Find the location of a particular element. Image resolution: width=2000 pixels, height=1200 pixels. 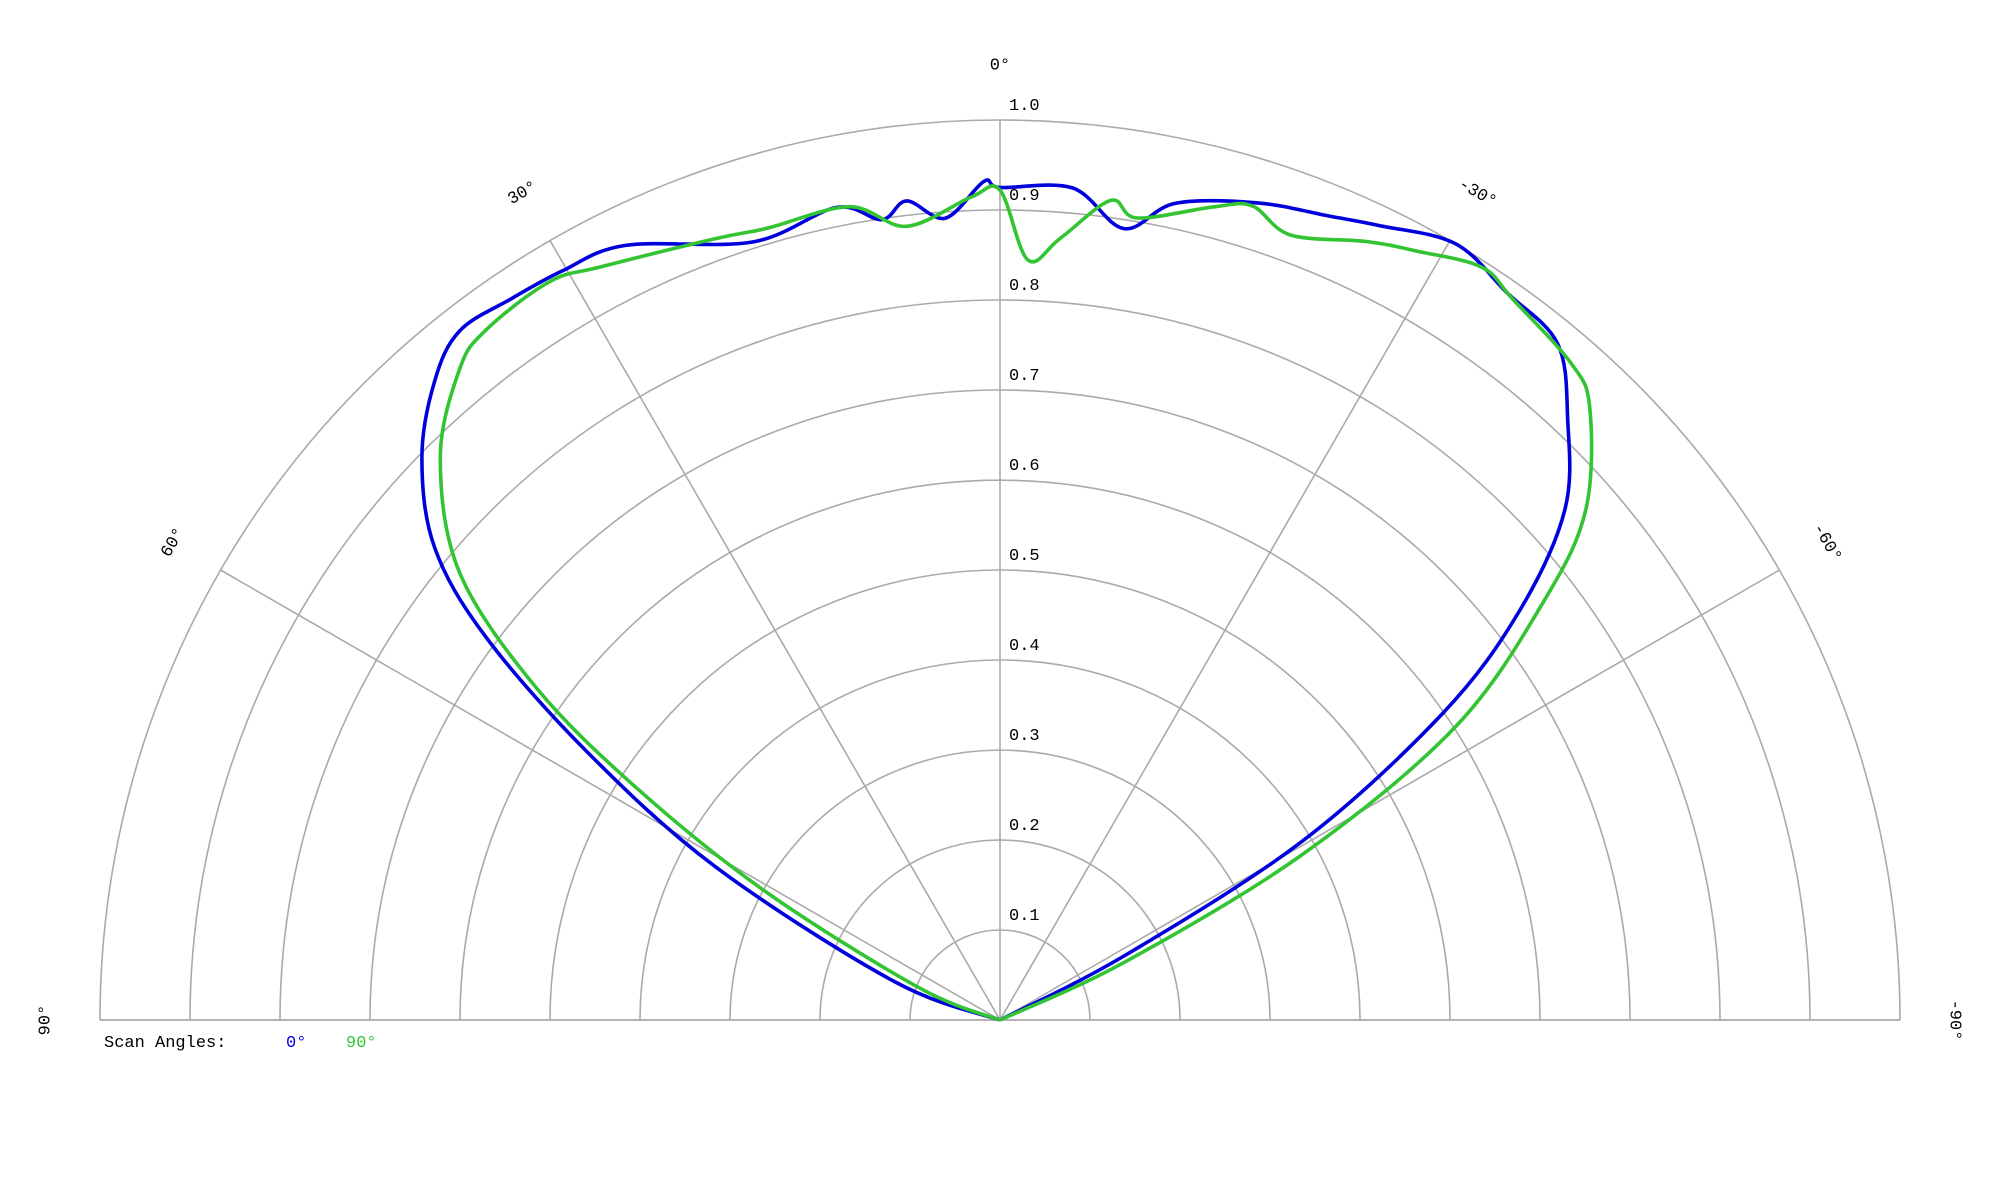

legend-title: Scan Angles: is located at coordinates (165, 1043).